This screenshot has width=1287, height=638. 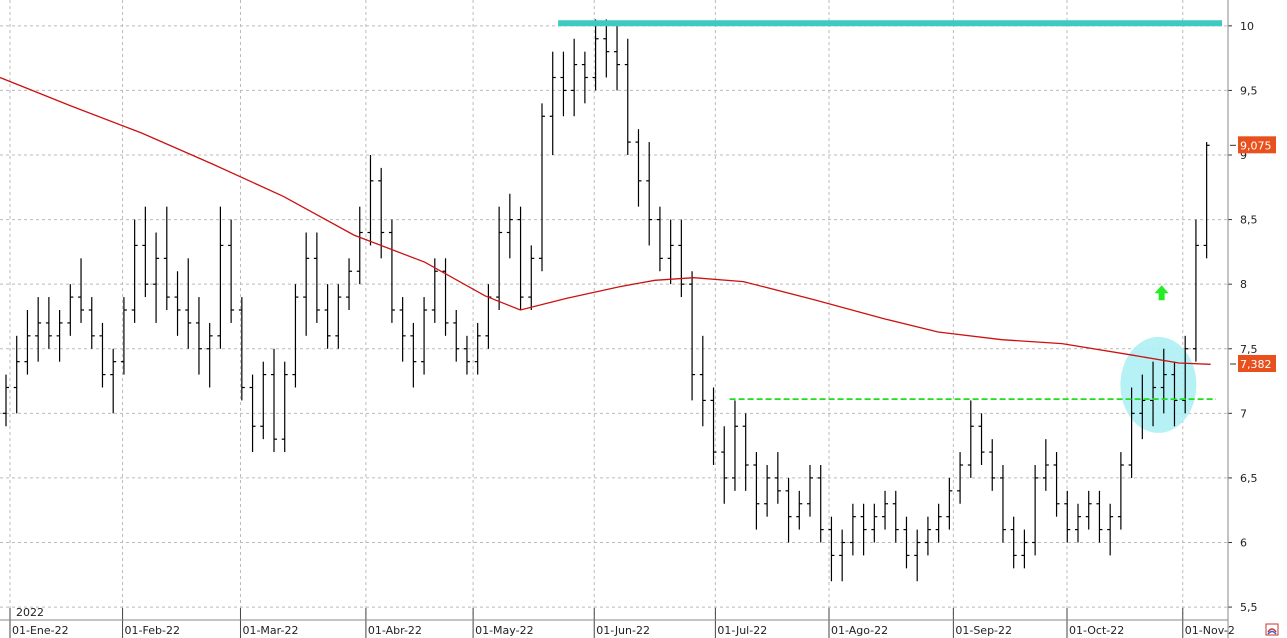 I want to click on x-tick-label: 01-Jun-22, so click(x=623, y=630).